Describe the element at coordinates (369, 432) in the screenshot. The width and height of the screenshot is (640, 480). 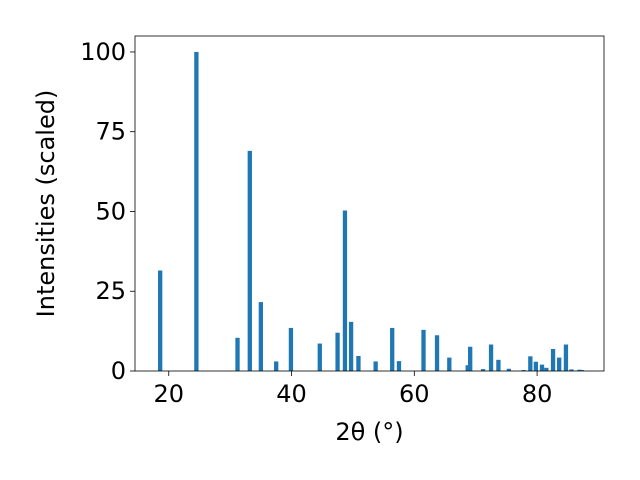
I see `x-axis-label: 2θ (°)` at that location.